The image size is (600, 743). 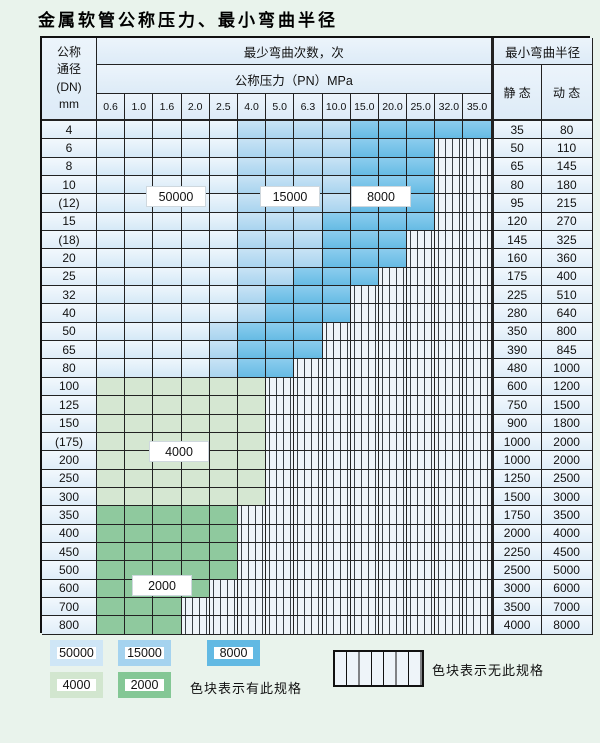 What do you see at coordinates (477, 107) in the screenshot?
I see `pressure-value-header: 35.0` at bounding box center [477, 107].